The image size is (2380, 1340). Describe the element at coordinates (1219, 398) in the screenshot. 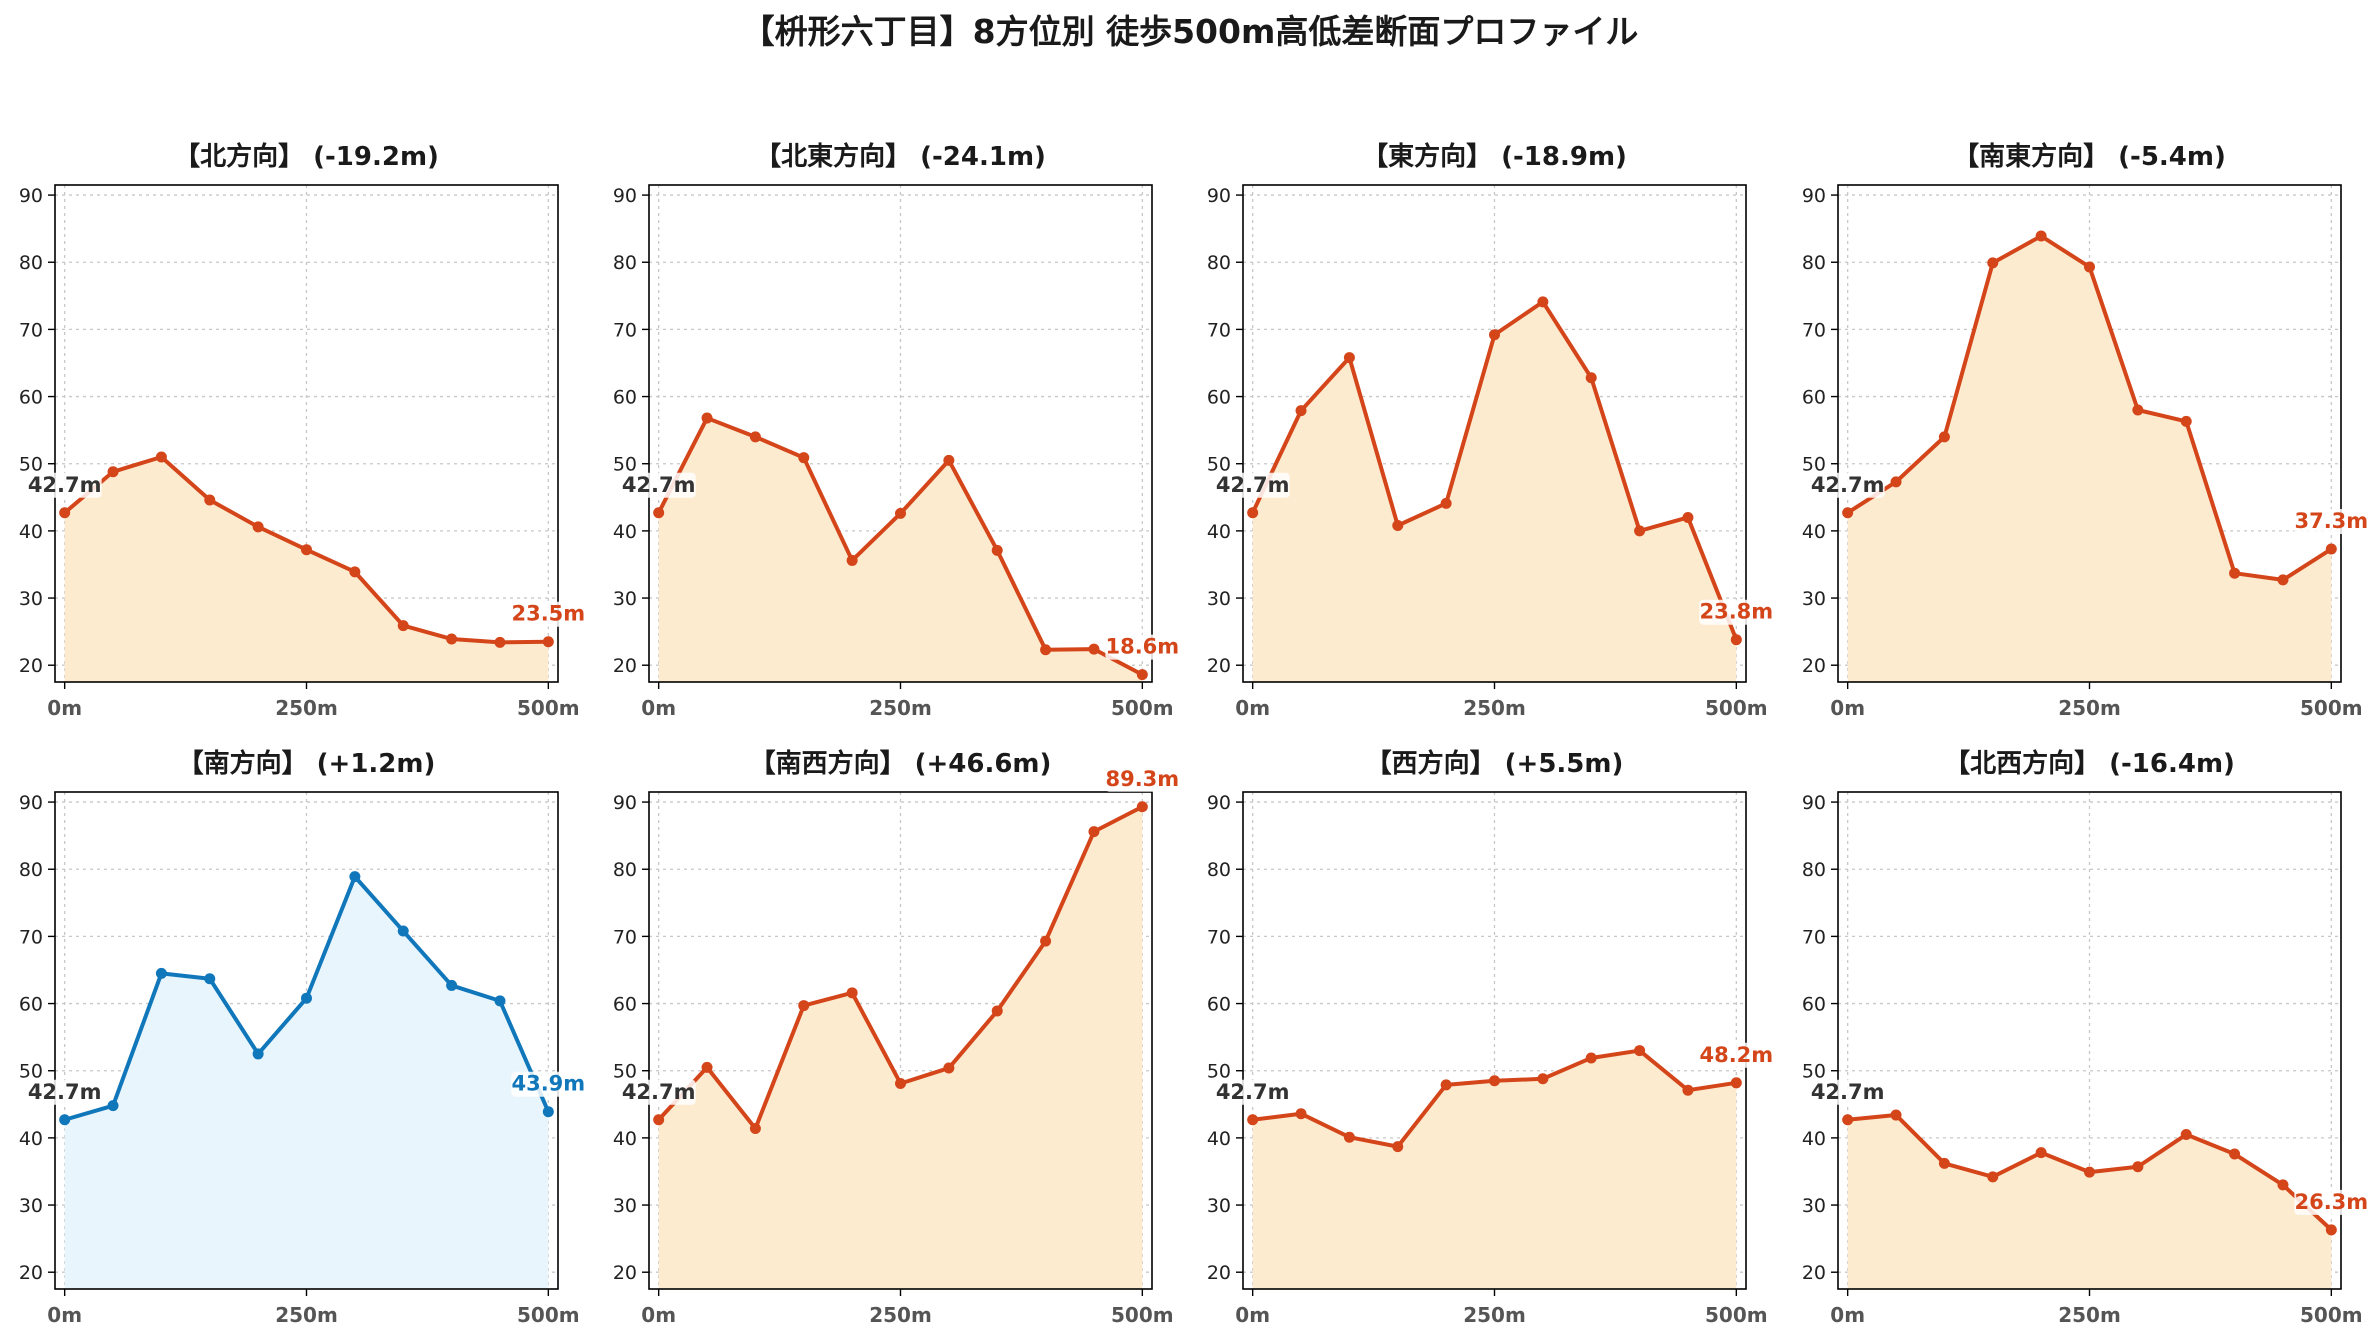

I see `panel-2-ytick-4: 60` at that location.